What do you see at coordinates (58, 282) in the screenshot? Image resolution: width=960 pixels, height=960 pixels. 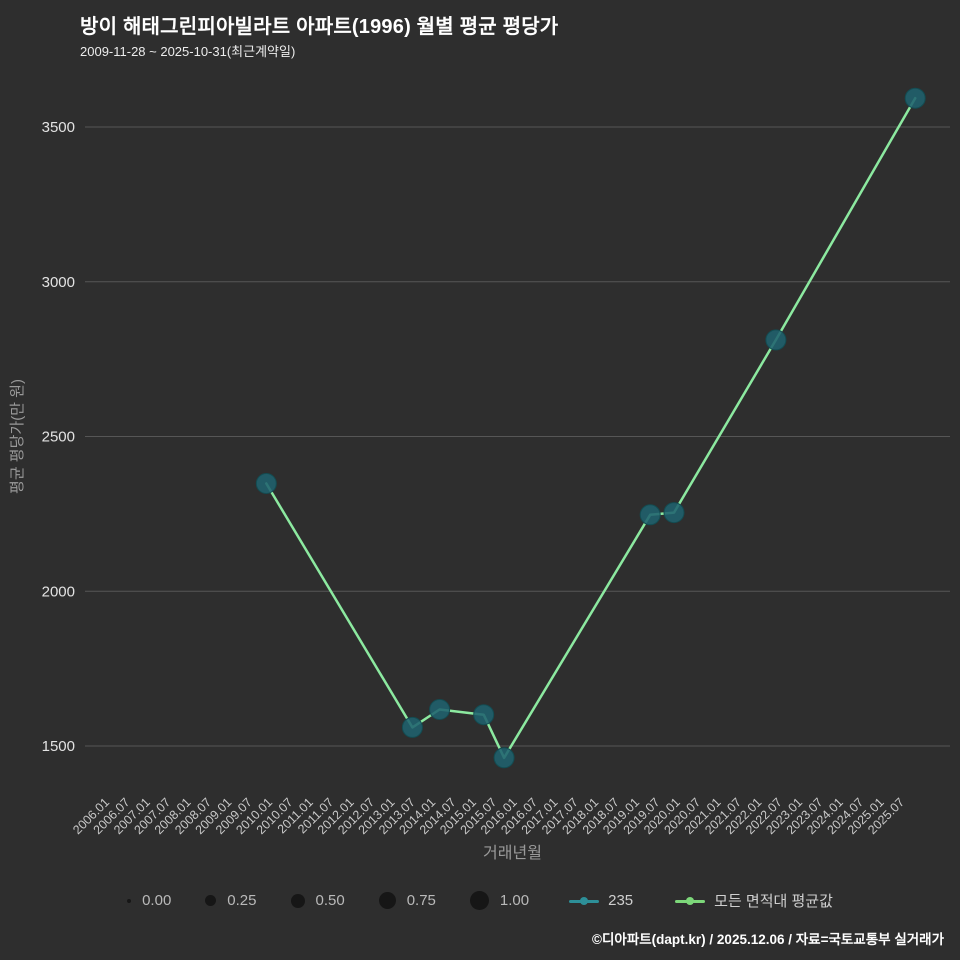 I see `y-tick-label: 3000` at bounding box center [58, 282].